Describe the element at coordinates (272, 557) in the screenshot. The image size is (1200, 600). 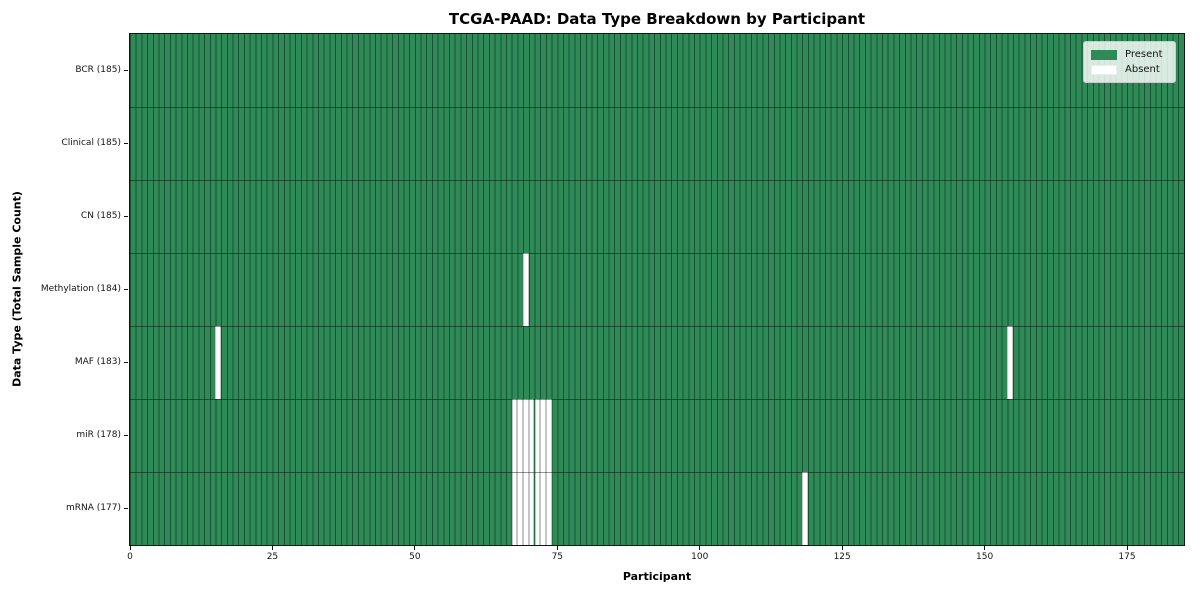
I see `x-tick-label: 25` at that location.